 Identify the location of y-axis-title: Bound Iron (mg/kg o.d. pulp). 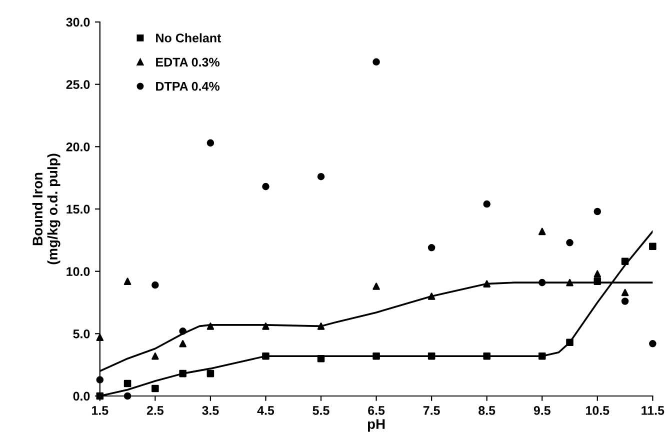
(46, 209).